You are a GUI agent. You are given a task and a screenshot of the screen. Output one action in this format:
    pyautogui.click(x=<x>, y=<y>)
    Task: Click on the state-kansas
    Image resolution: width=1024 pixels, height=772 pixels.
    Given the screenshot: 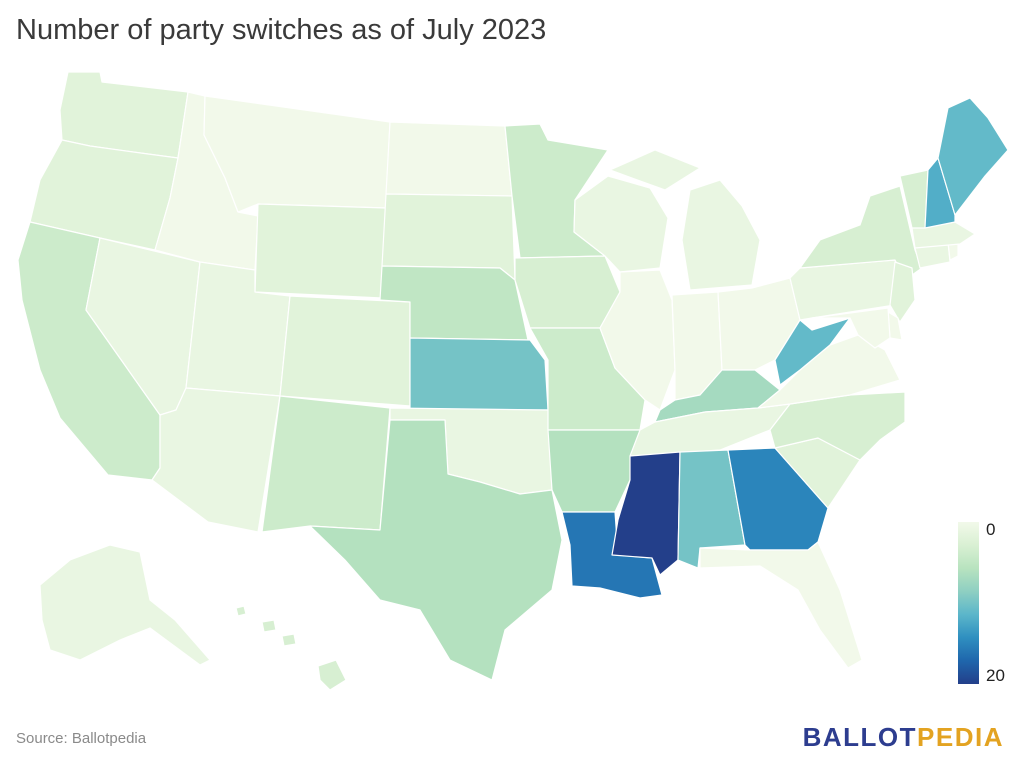 What is the action you would take?
    pyautogui.click(x=479, y=374)
    